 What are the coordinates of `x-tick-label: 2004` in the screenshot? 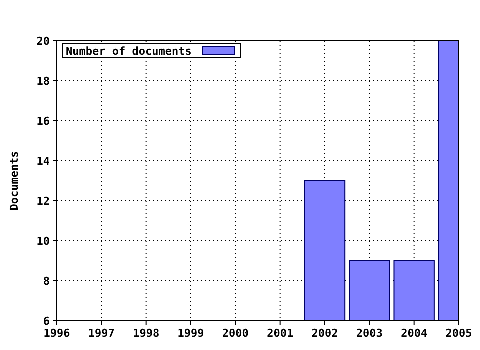 It's located at (414, 333).